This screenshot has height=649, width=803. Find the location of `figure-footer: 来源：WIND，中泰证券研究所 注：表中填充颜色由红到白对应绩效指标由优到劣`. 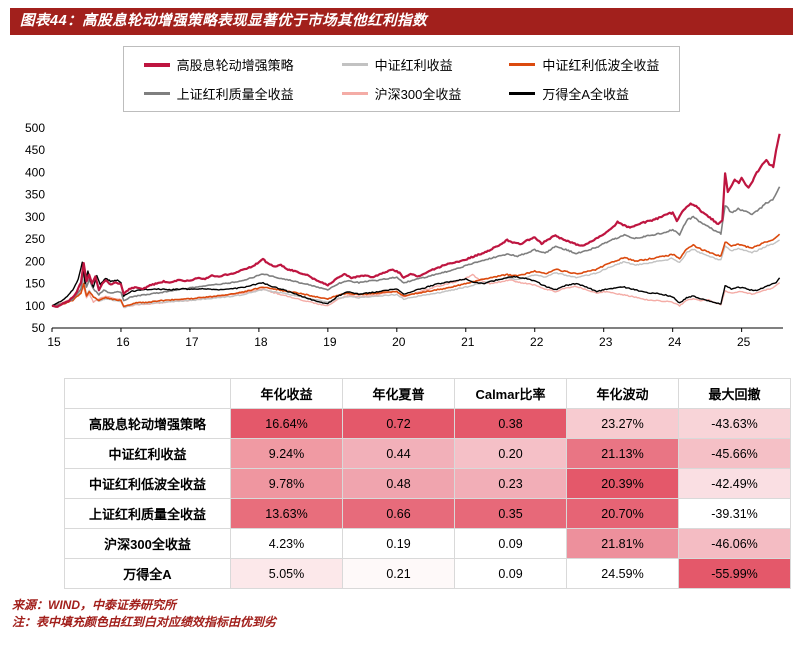

figure-footer: 来源：WIND，中泰证券研究所 注：表中填充颜色由红到白对应绩效指标由优到劣 is located at coordinates (407, 614).